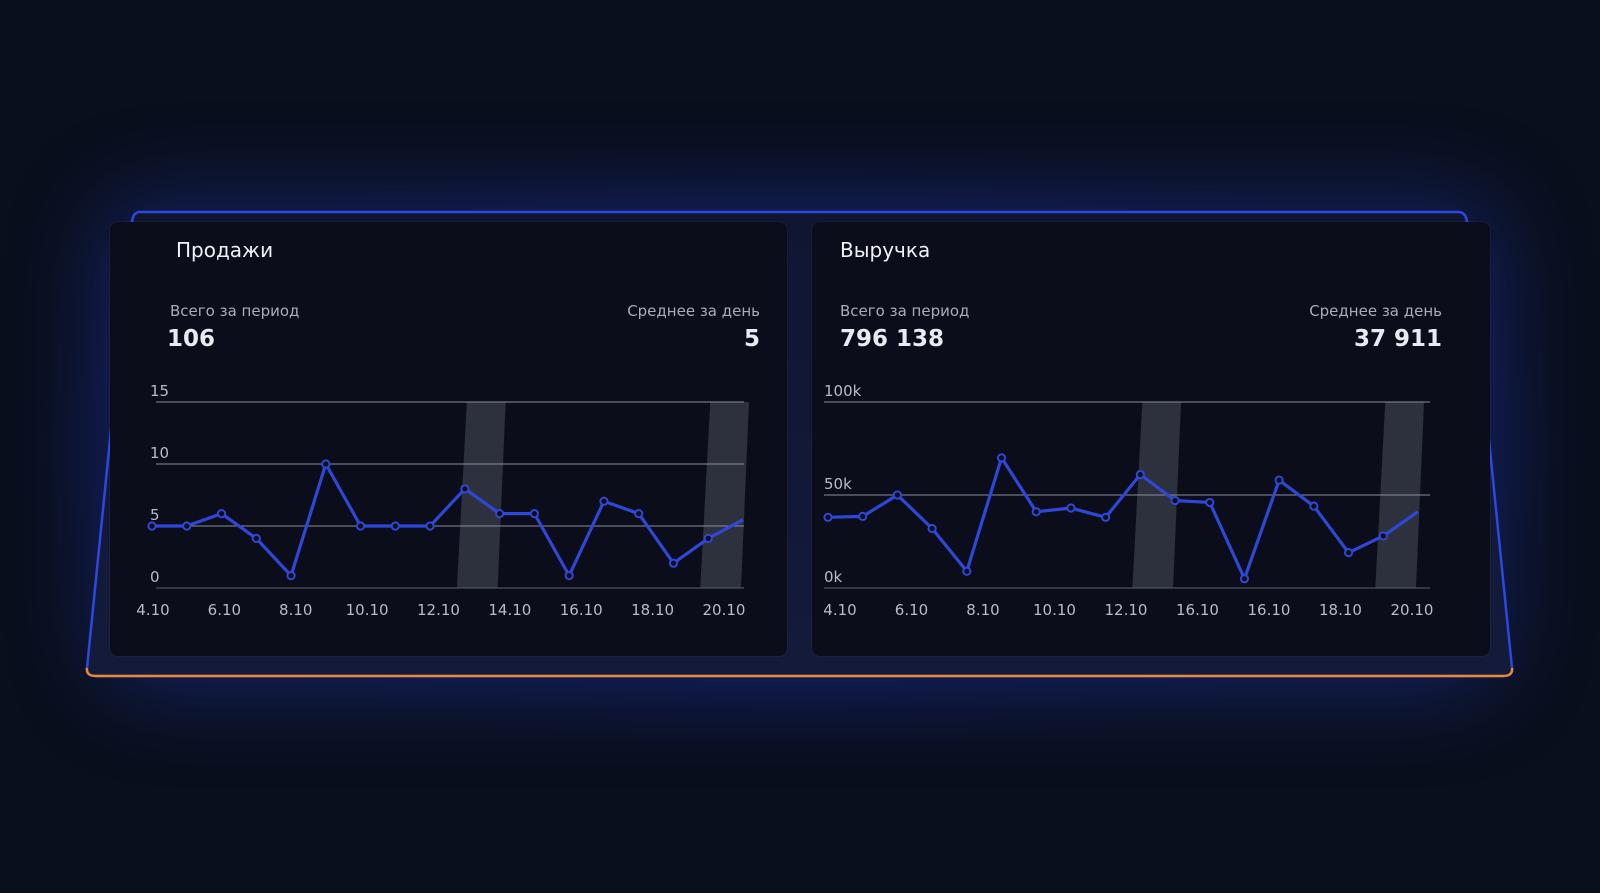  What do you see at coordinates (225, 250) in the screenshot?
I see `panel-title: Продажи` at bounding box center [225, 250].